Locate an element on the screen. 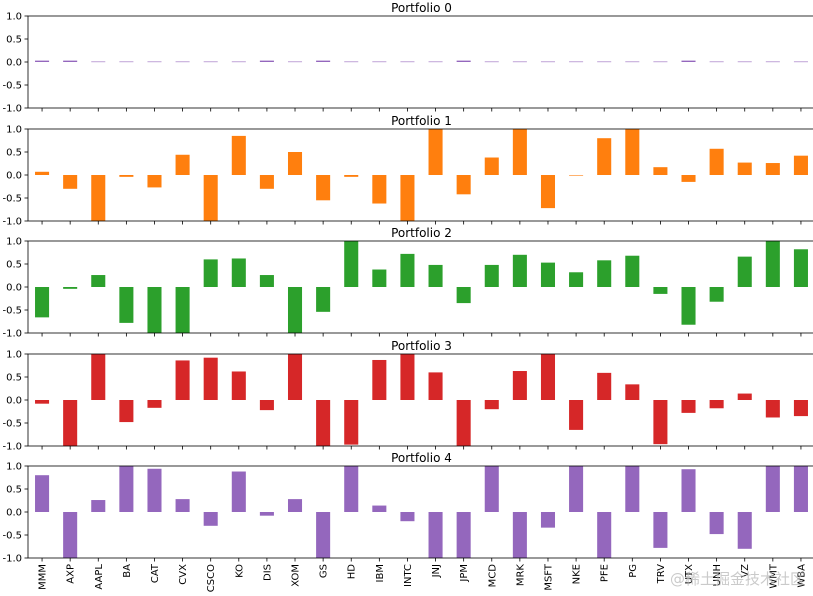  bar-csco is located at coordinates (210, 273).